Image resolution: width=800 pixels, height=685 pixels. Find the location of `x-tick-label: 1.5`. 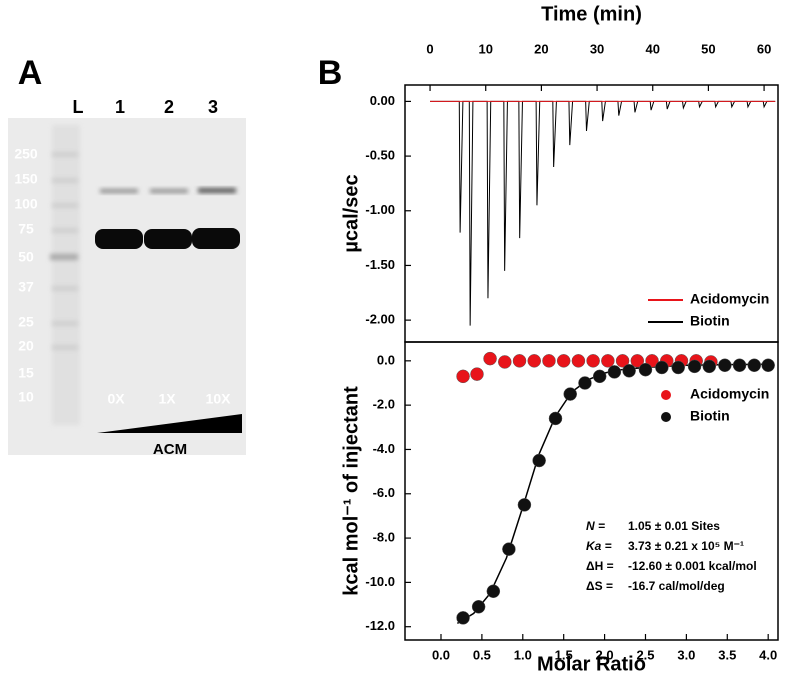

x-tick-label: 1.5 is located at coordinates (564, 654).